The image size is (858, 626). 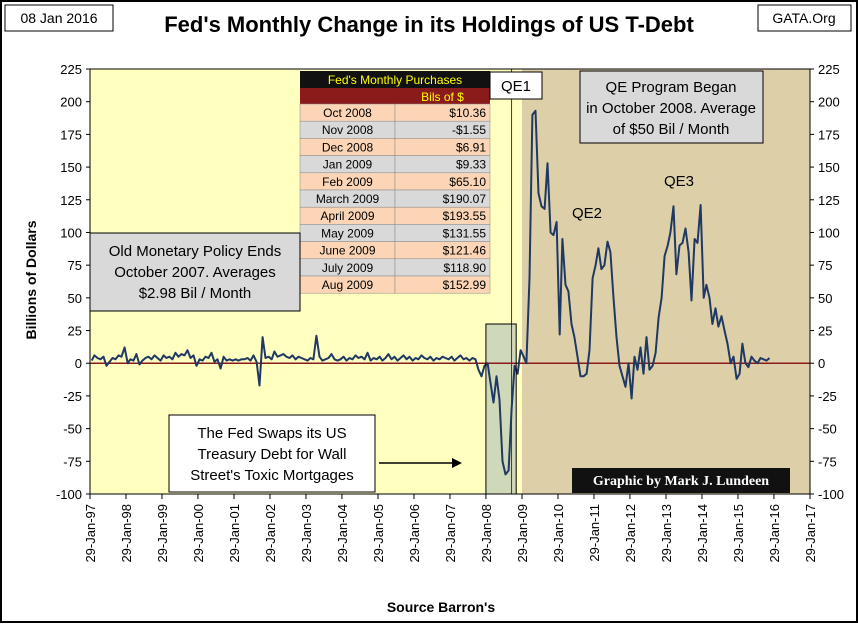 What do you see at coordinates (558, 533) in the screenshot?
I see `x-tick-label: 29-Jan-10` at bounding box center [558, 533].